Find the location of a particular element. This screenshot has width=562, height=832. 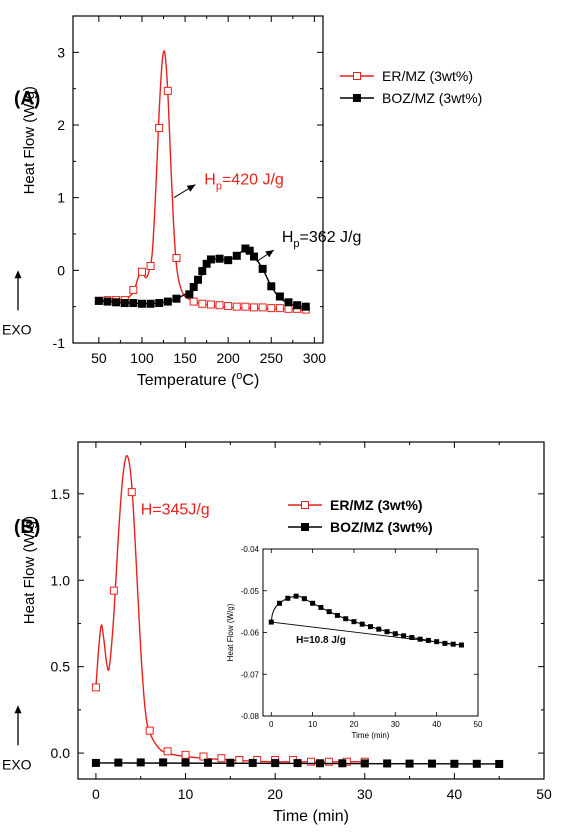

x-axis-label: Time (min) is located at coordinates (311, 816).